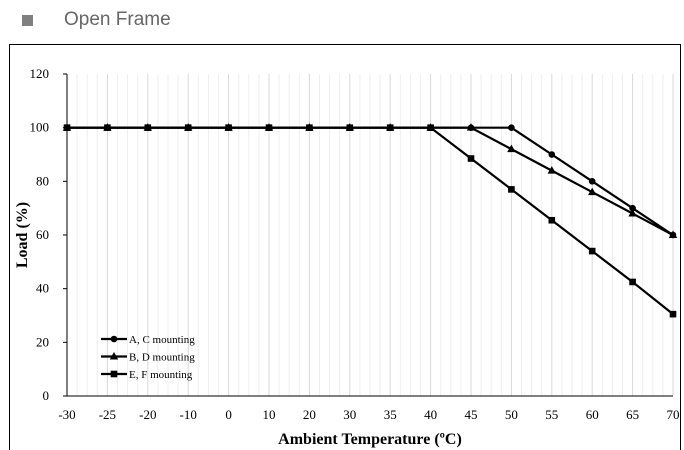 This screenshot has height=450, width=684. I want to click on y-tick-label: 120, so click(40, 73).